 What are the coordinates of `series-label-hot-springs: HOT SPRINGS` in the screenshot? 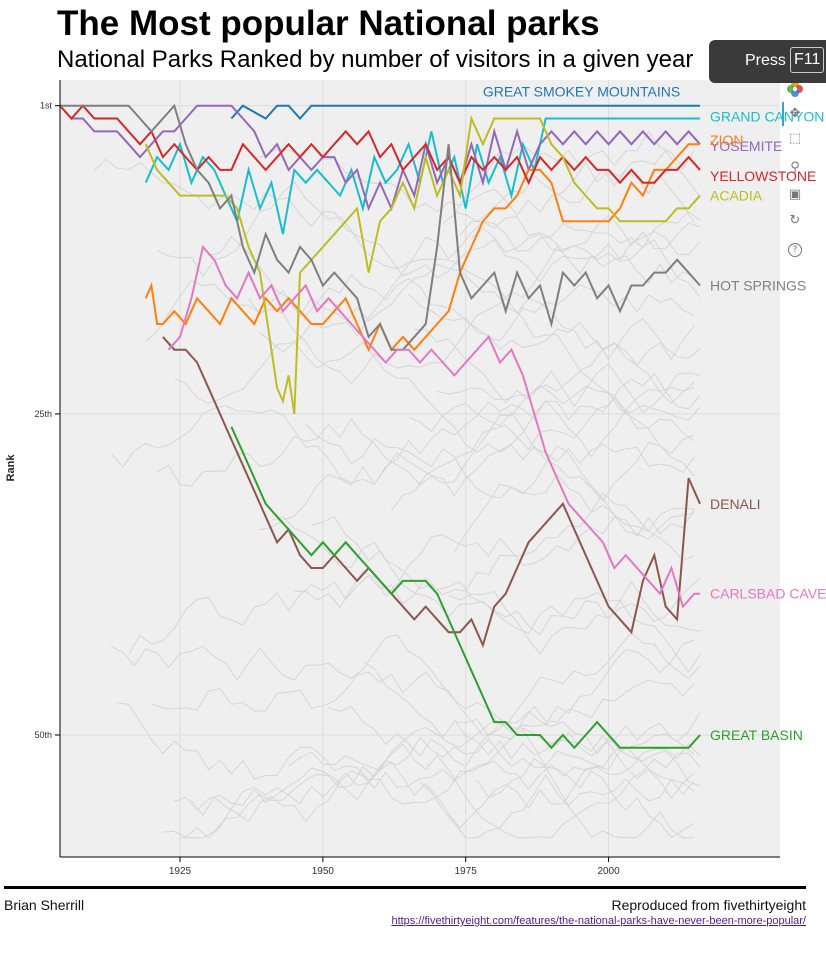 It's located at (758, 285).